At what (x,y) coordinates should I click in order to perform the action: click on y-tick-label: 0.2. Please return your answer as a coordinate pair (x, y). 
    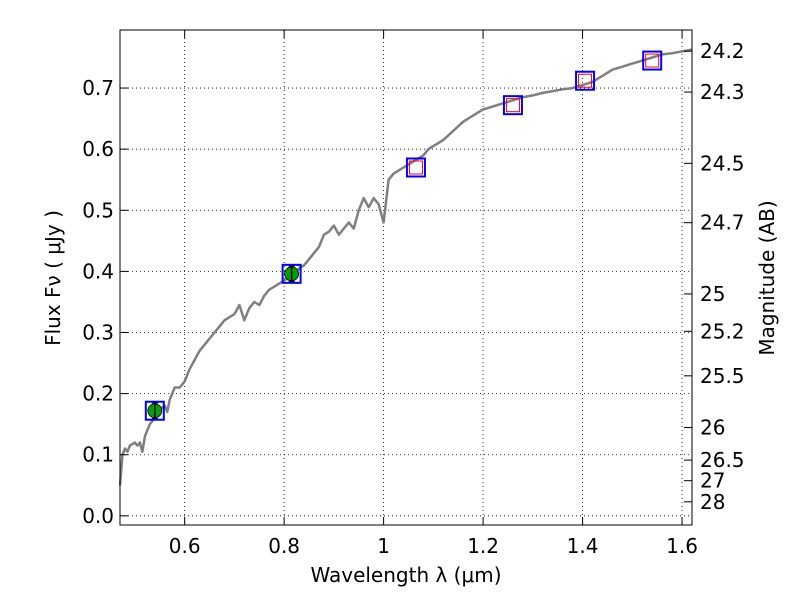
    Looking at the image, I should click on (98, 394).